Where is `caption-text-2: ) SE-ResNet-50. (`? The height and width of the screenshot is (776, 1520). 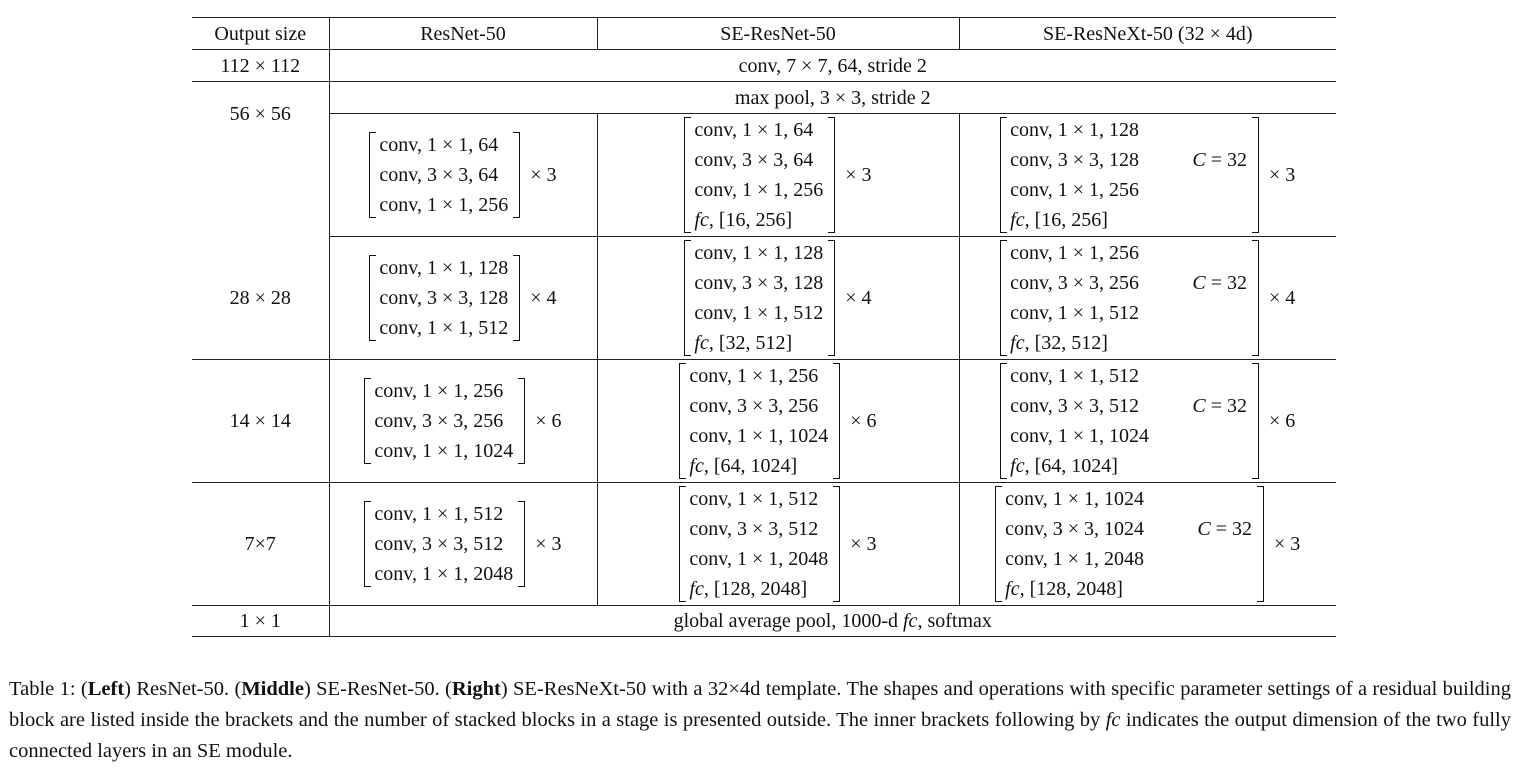 caption-text-2: ) SE-ResNet-50. ( is located at coordinates (377, 689).